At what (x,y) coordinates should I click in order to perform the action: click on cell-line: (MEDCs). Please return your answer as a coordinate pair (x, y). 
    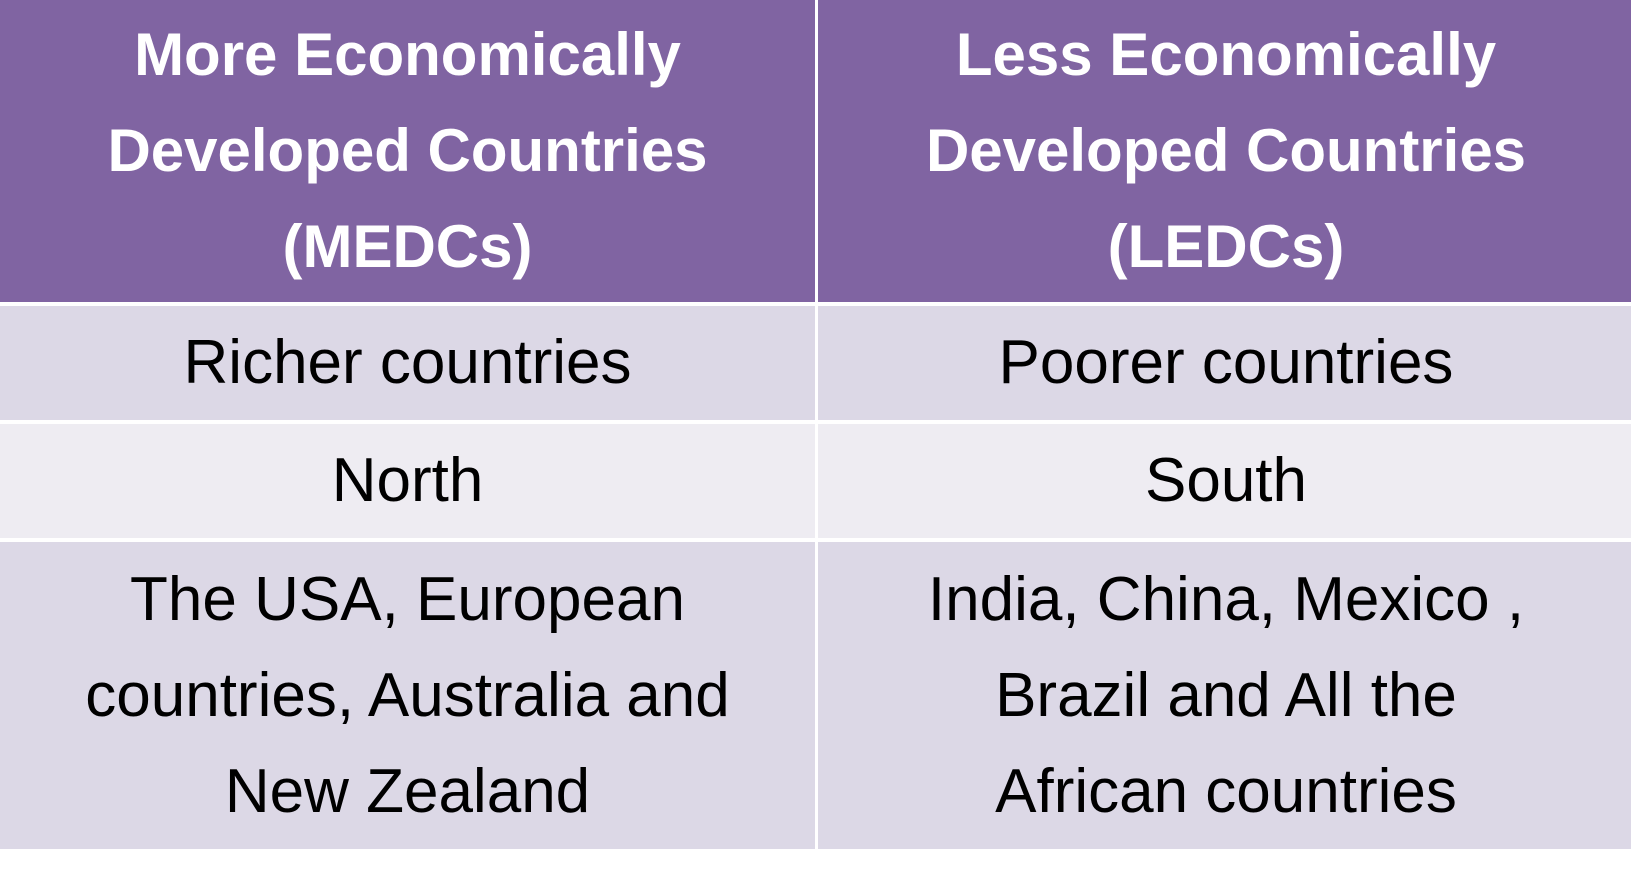
    Looking at the image, I should click on (407, 246).